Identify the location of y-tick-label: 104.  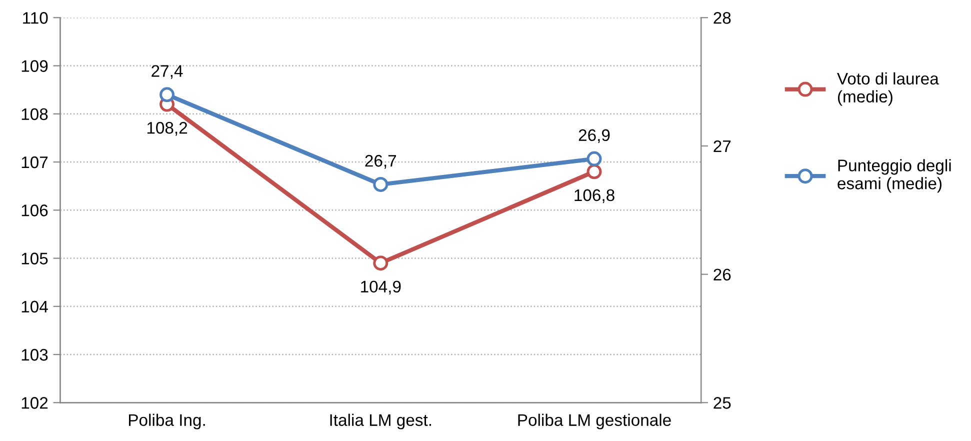
(35, 306).